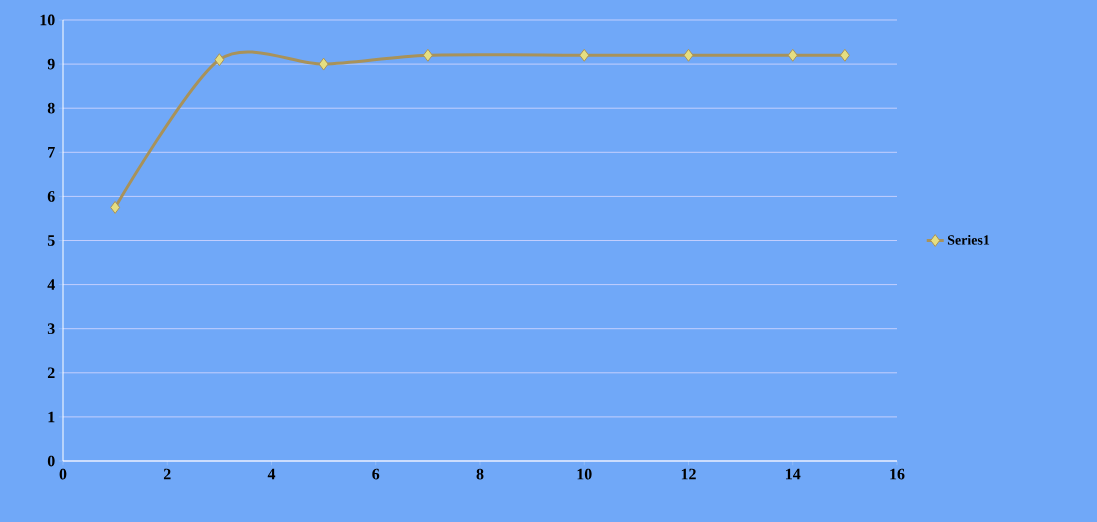  I want to click on y-tick-label: 1, so click(51, 417).